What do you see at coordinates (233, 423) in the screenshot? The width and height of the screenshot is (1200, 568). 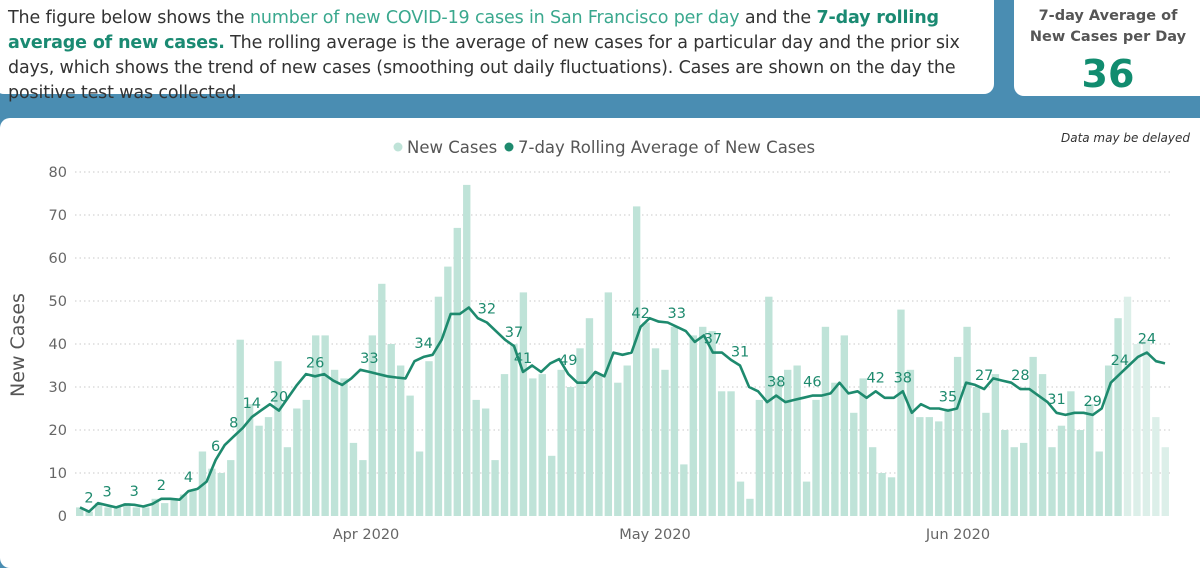 I see `rolling-average-data-label: 8` at bounding box center [233, 423].